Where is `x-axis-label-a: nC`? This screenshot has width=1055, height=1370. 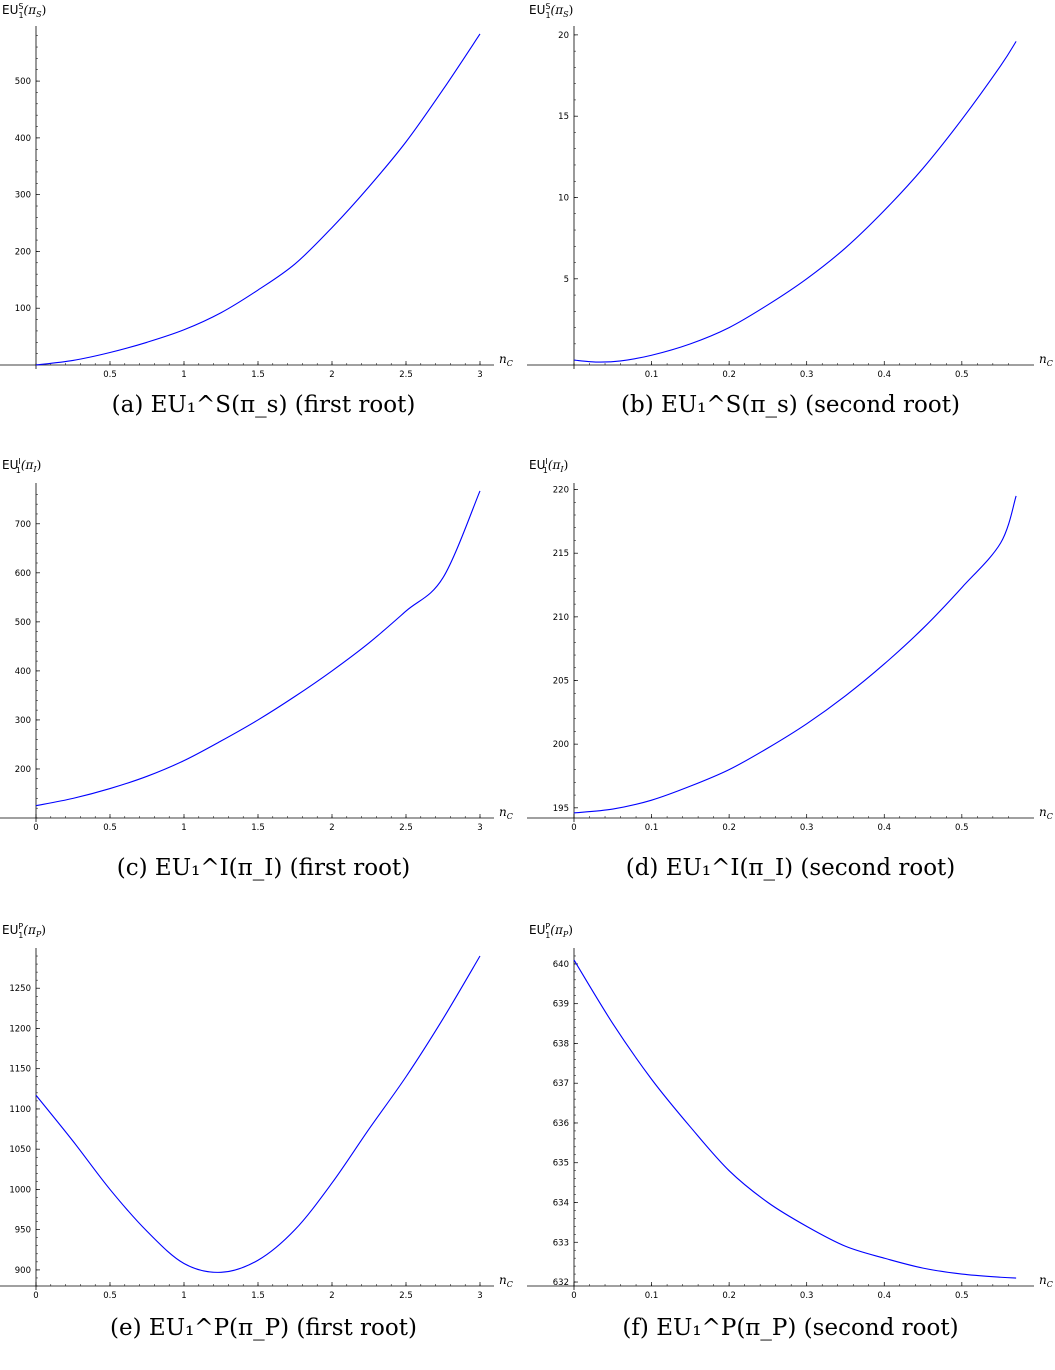 x-axis-label-a: nC is located at coordinates (506, 360).